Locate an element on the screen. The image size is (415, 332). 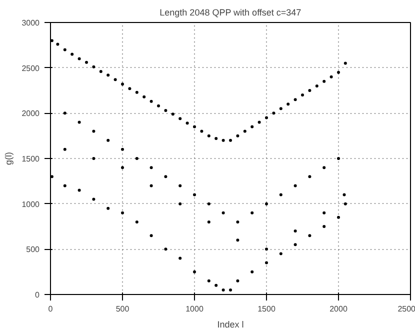
y-tick-label: 2500 is located at coordinates (31, 68).